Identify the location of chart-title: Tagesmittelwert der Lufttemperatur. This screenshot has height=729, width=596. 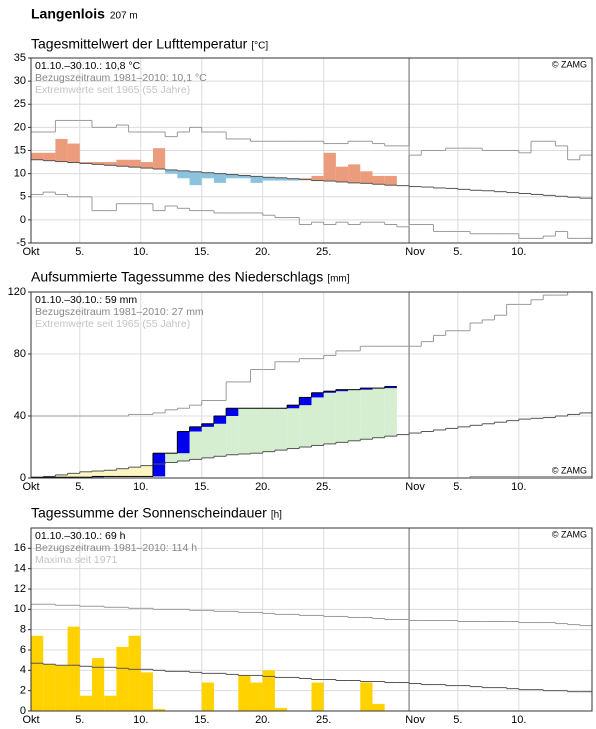
(139, 44).